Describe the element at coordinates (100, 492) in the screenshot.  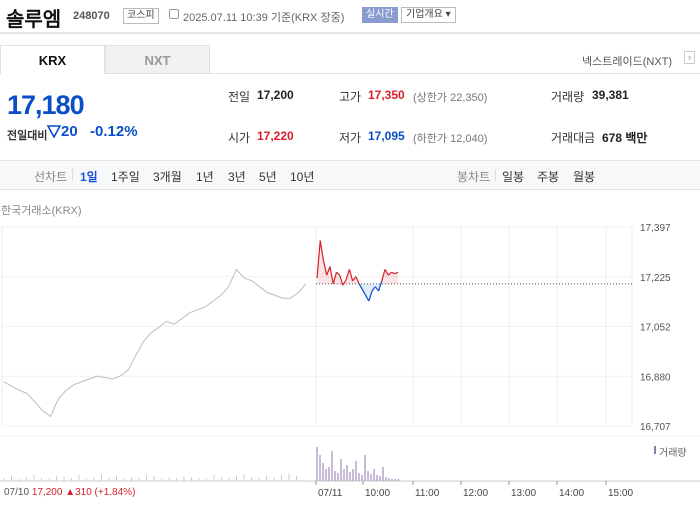
I see `prev-day-change: ▲310 (+1.84%)` at that location.